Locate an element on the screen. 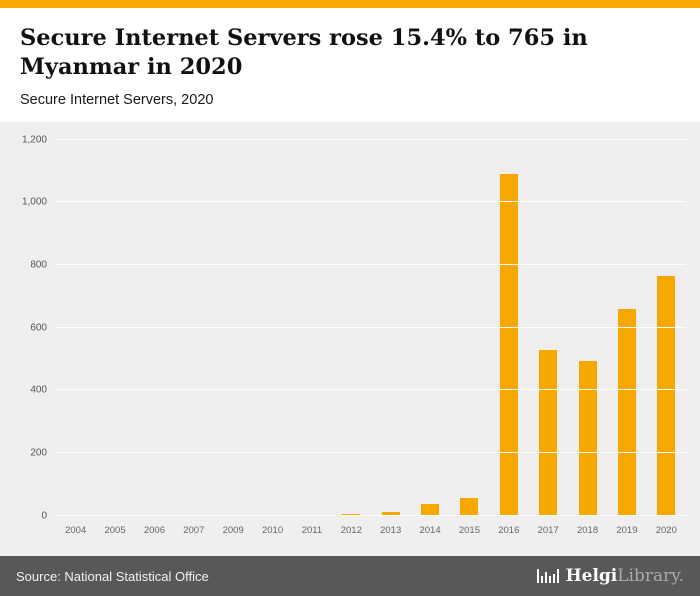  x-tick-label: 2010 is located at coordinates (272, 530).